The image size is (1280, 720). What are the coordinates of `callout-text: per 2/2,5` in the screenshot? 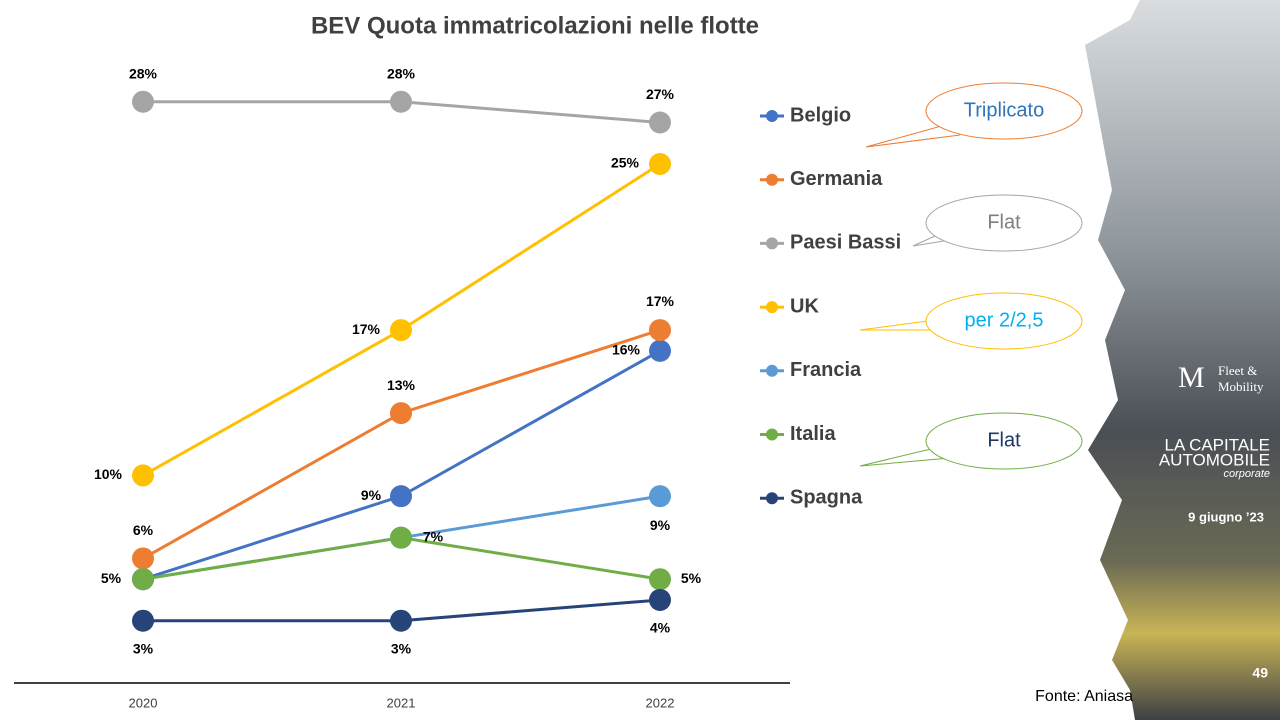 It's located at (1004, 320).